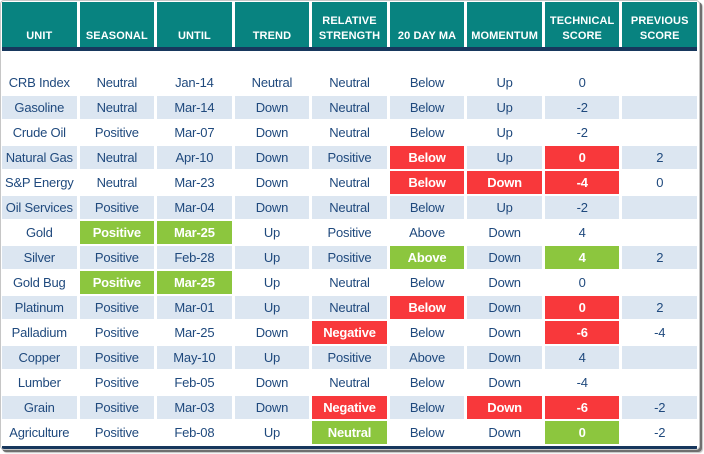 This screenshot has height=454, width=704. Describe the element at coordinates (39, 232) in the screenshot. I see `unit-cell: Gold` at that location.